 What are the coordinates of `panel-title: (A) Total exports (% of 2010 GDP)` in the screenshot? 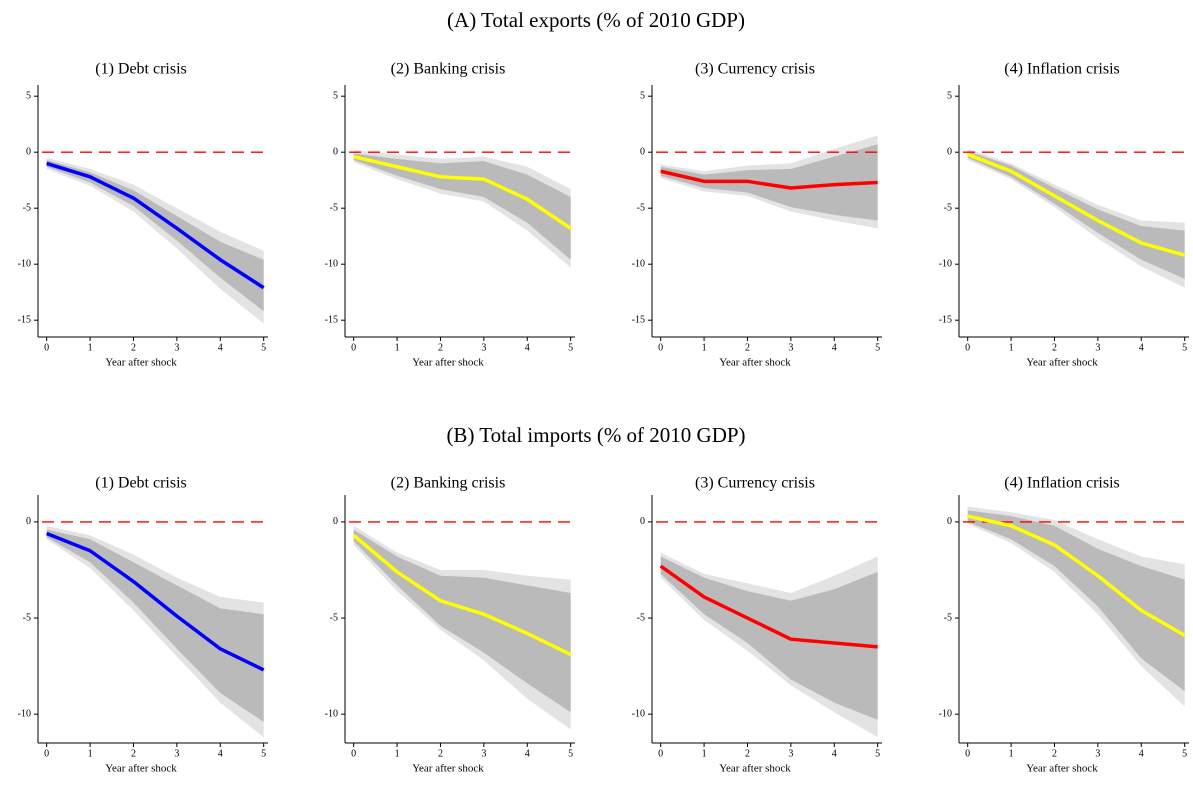 It's located at (596, 20).